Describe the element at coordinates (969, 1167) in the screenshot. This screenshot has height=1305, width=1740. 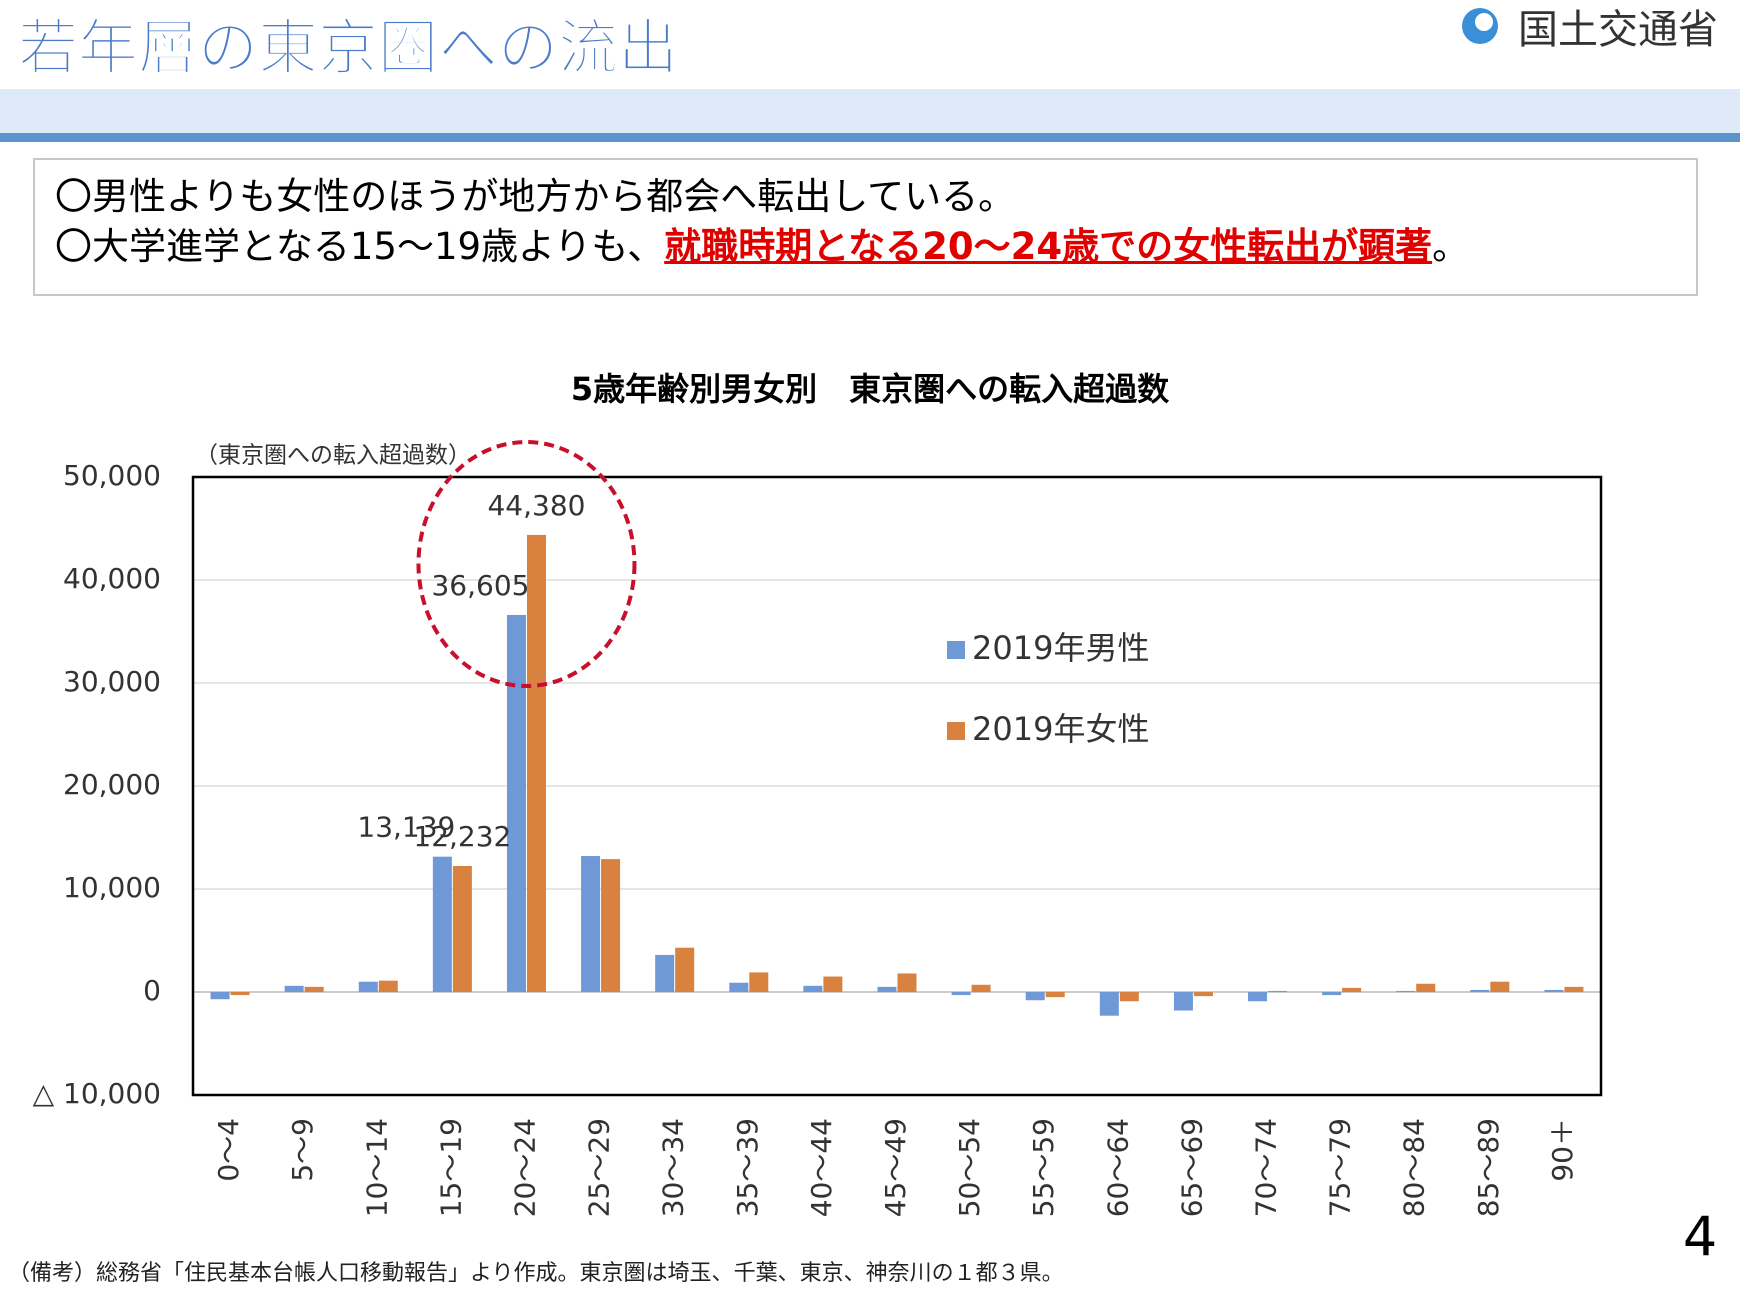
I see `x-tick-label: 50～54` at that location.